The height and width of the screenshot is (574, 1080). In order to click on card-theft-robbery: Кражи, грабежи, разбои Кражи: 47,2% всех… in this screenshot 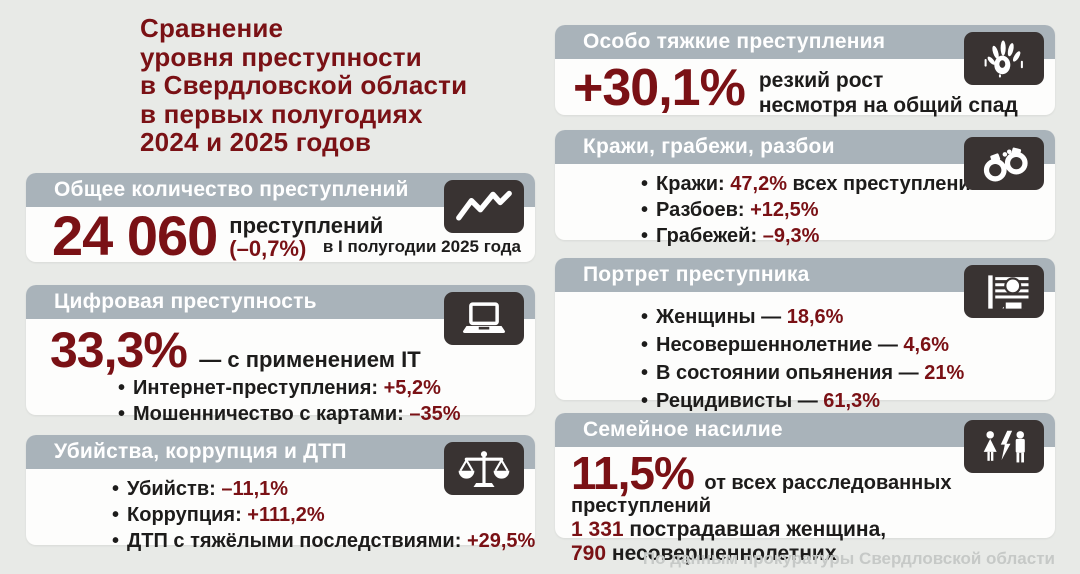, I will do `click(805, 188)`.